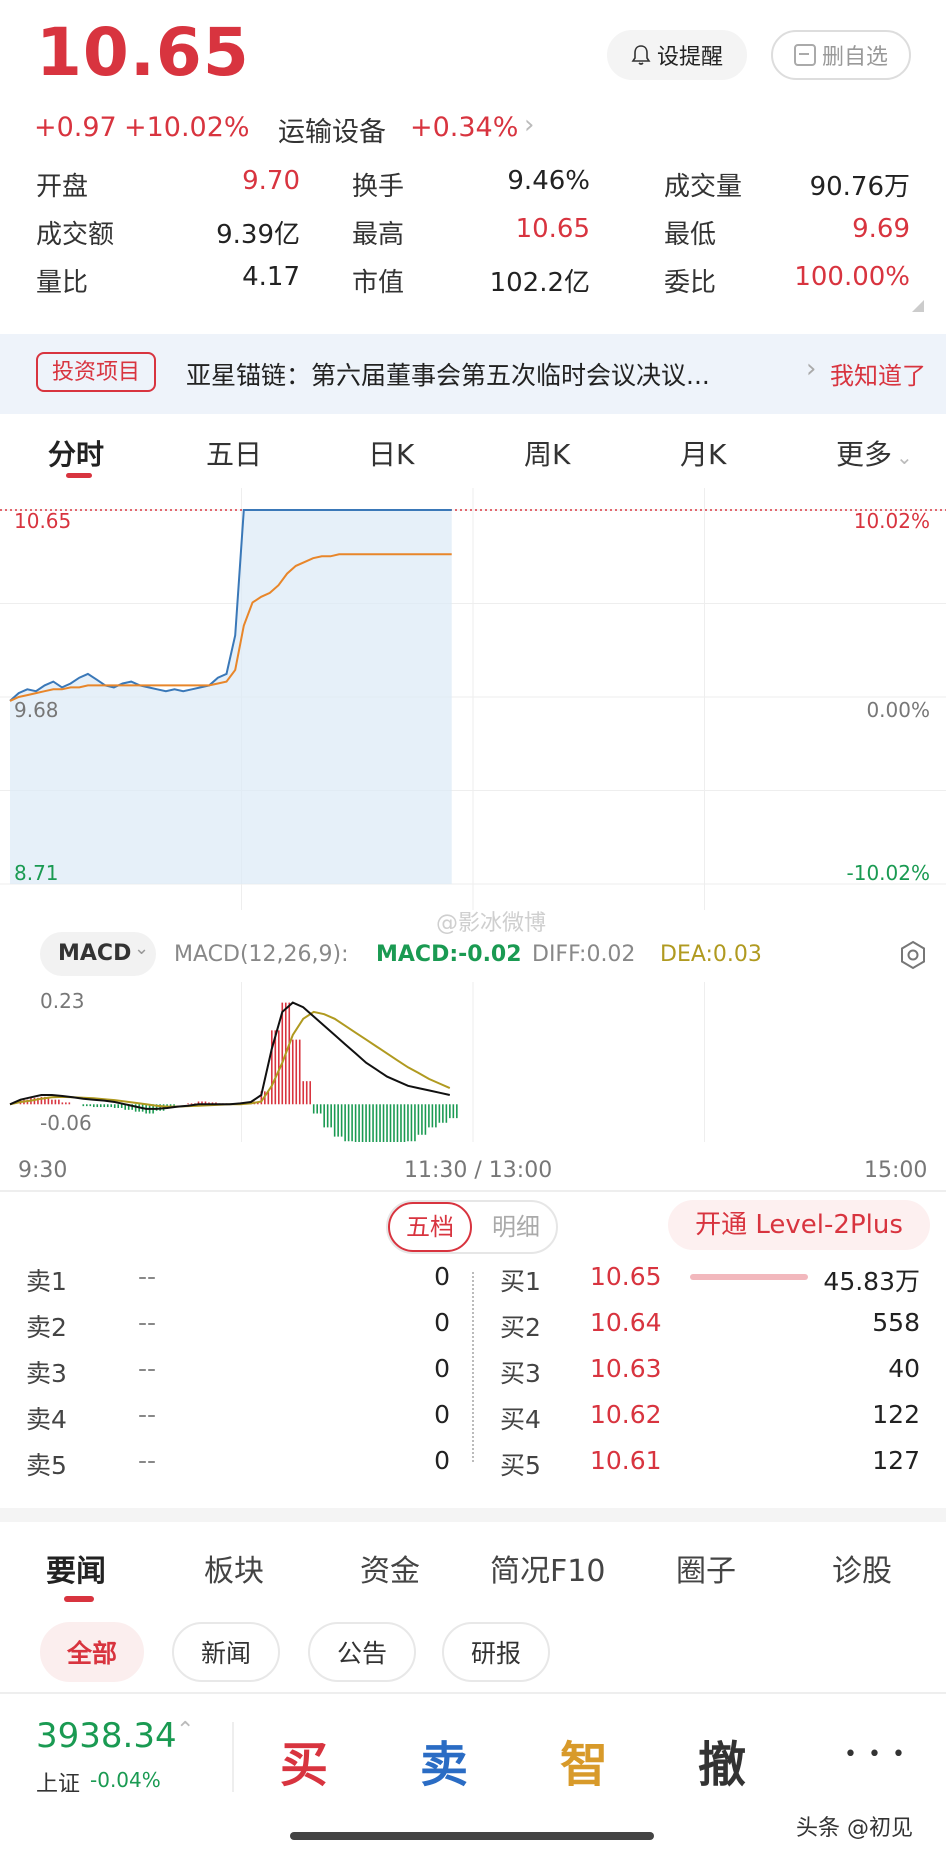 The height and width of the screenshot is (1851, 946). I want to click on stat-label: 最高, so click(378, 235).